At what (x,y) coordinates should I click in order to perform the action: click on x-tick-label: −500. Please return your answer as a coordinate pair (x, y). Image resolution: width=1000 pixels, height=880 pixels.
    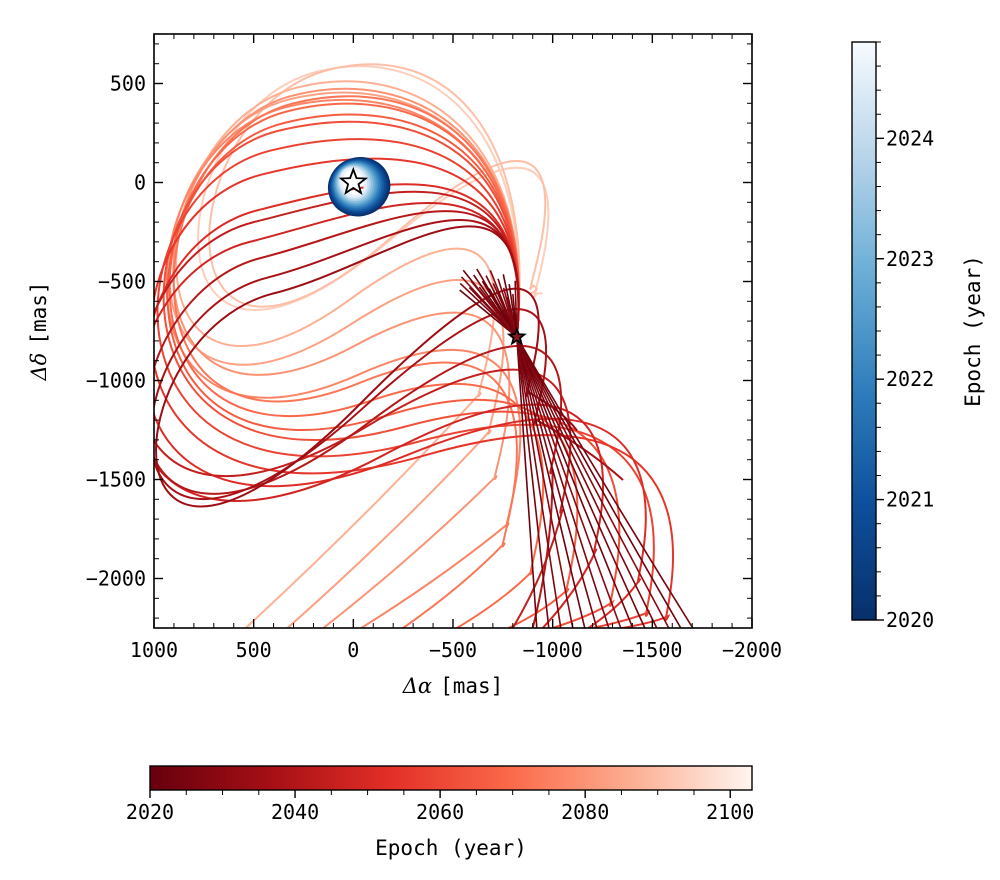
    Looking at the image, I should click on (453, 650).